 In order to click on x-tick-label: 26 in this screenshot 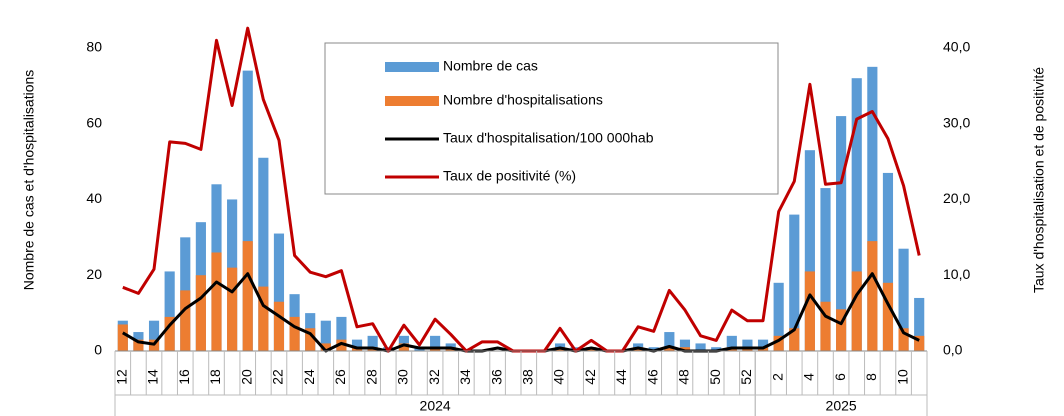, I will do `click(340, 377)`.